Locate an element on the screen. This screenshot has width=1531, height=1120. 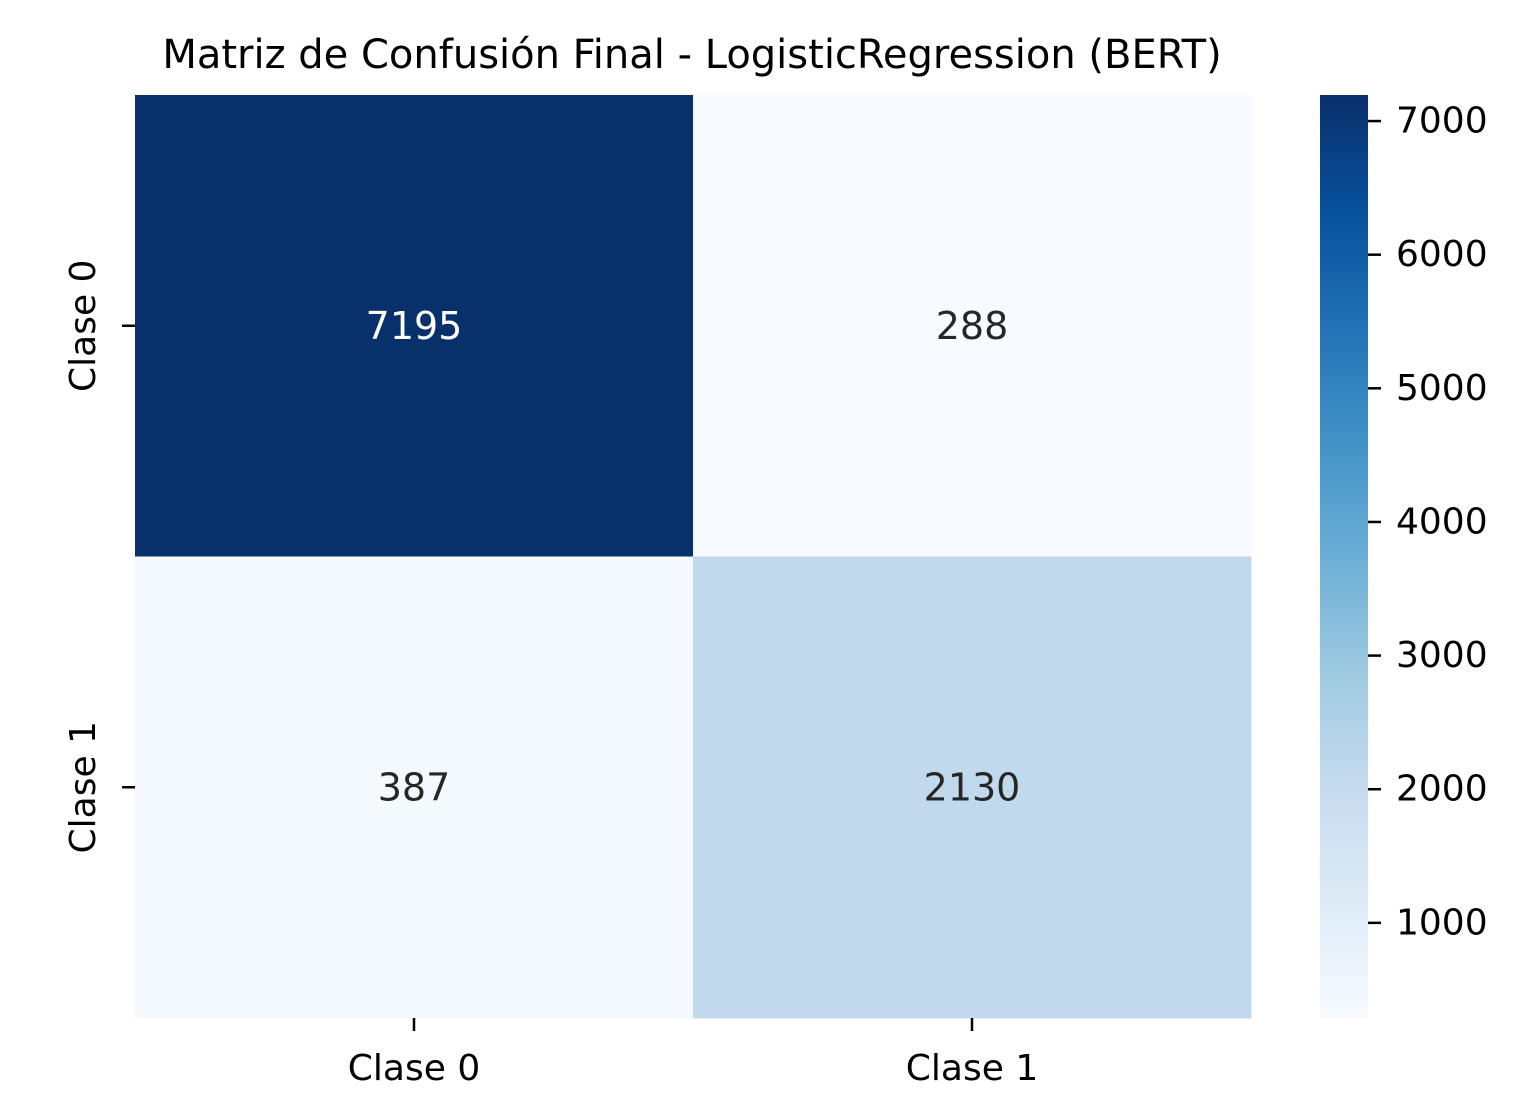
cell-value-label: 387 is located at coordinates (414, 787).